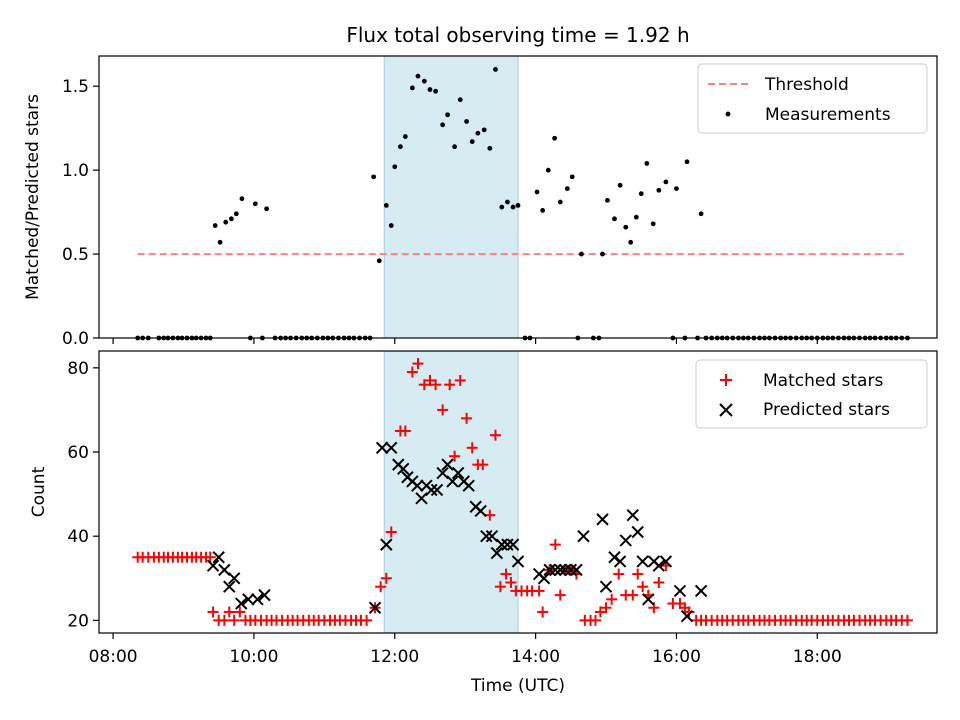 This screenshot has height=720, width=960. What do you see at coordinates (75, 171) in the screenshot?
I see `y-tick-label: 1.0` at bounding box center [75, 171].